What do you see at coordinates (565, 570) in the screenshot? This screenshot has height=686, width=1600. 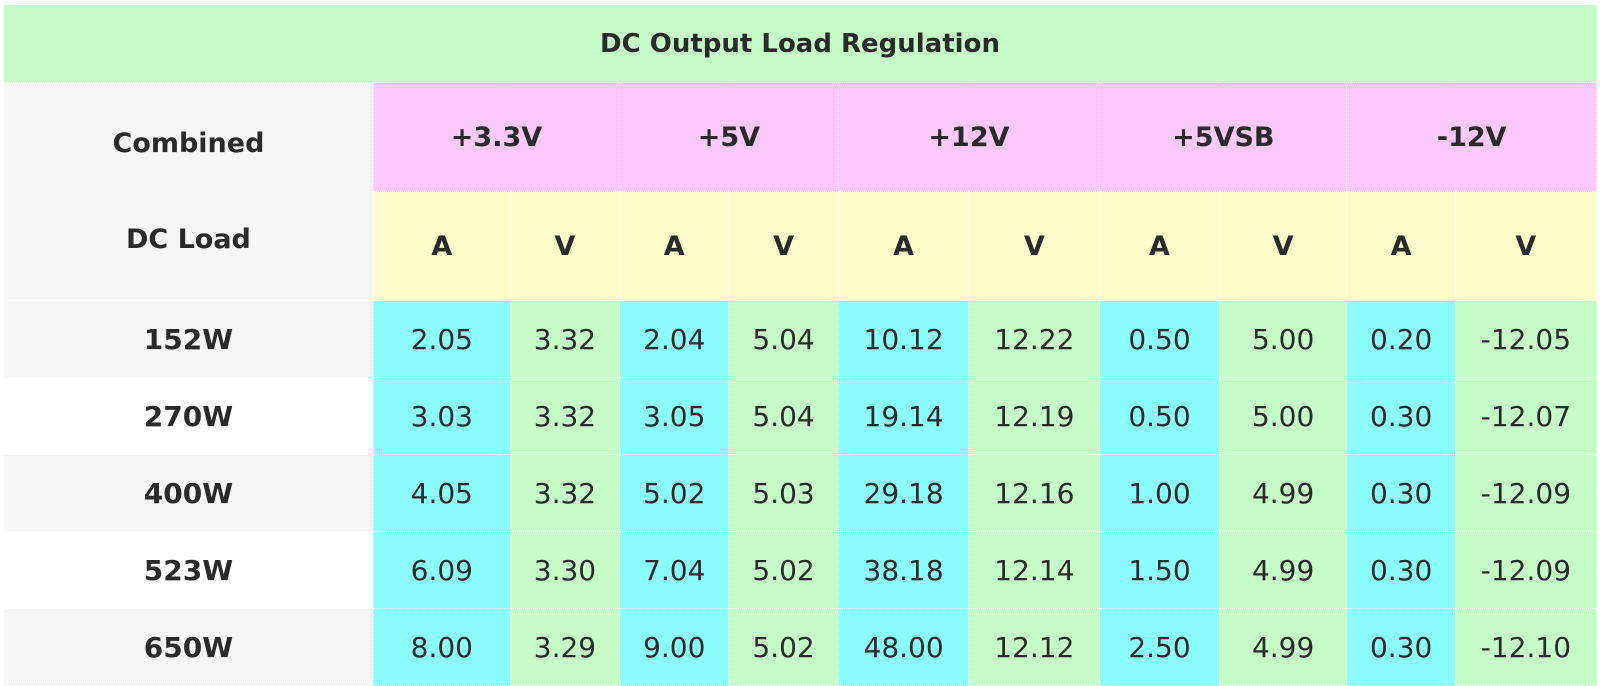 I see `value-cell: 3.30` at bounding box center [565, 570].